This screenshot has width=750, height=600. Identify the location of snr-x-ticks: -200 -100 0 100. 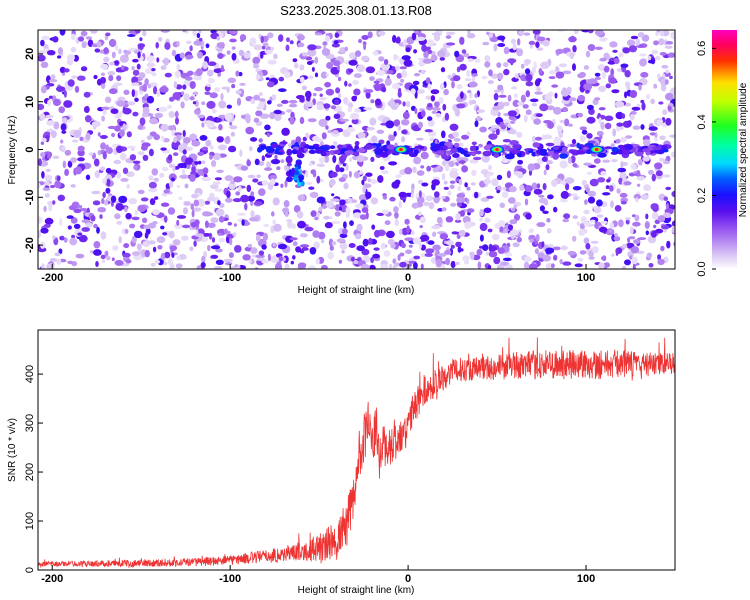
(318, 575).